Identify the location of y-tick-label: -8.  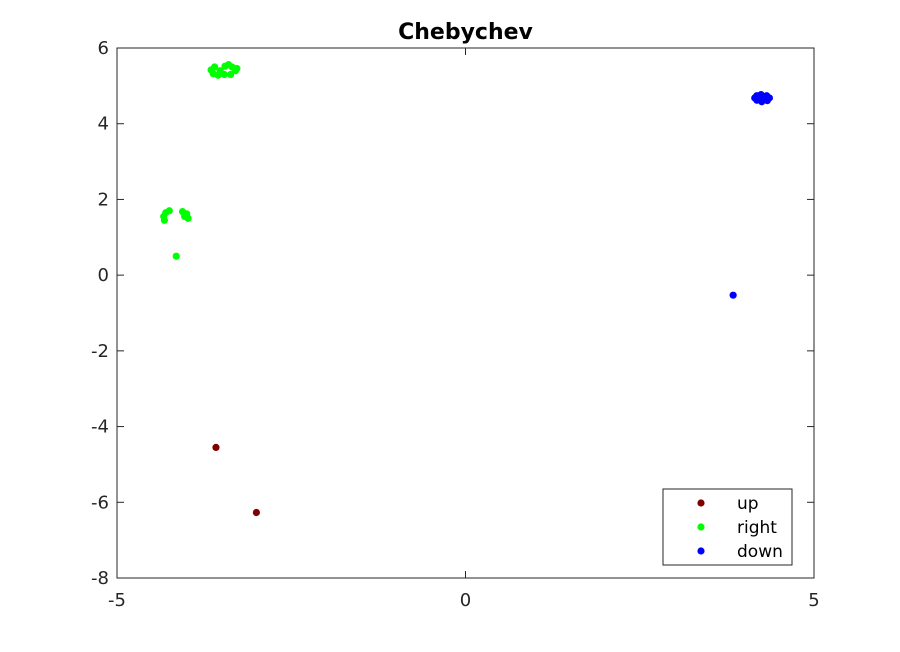
(100, 578).